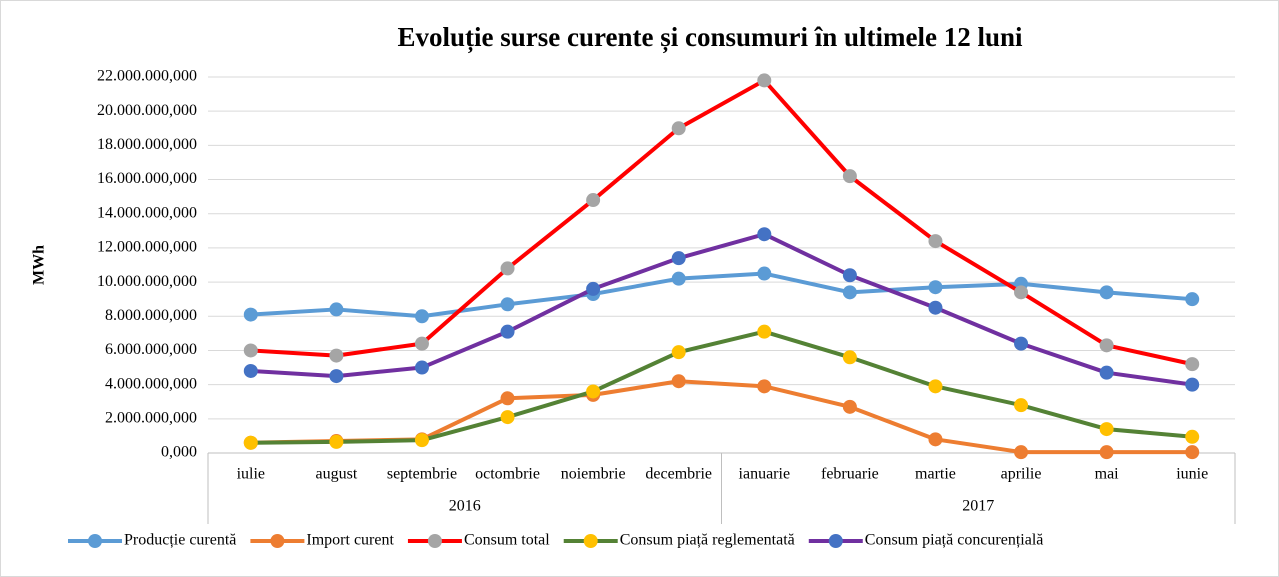 Image resolution: width=1279 pixels, height=577 pixels. Describe the element at coordinates (147, 281) in the screenshot. I see `y-tick-label: 10.000.000,000` at that location.